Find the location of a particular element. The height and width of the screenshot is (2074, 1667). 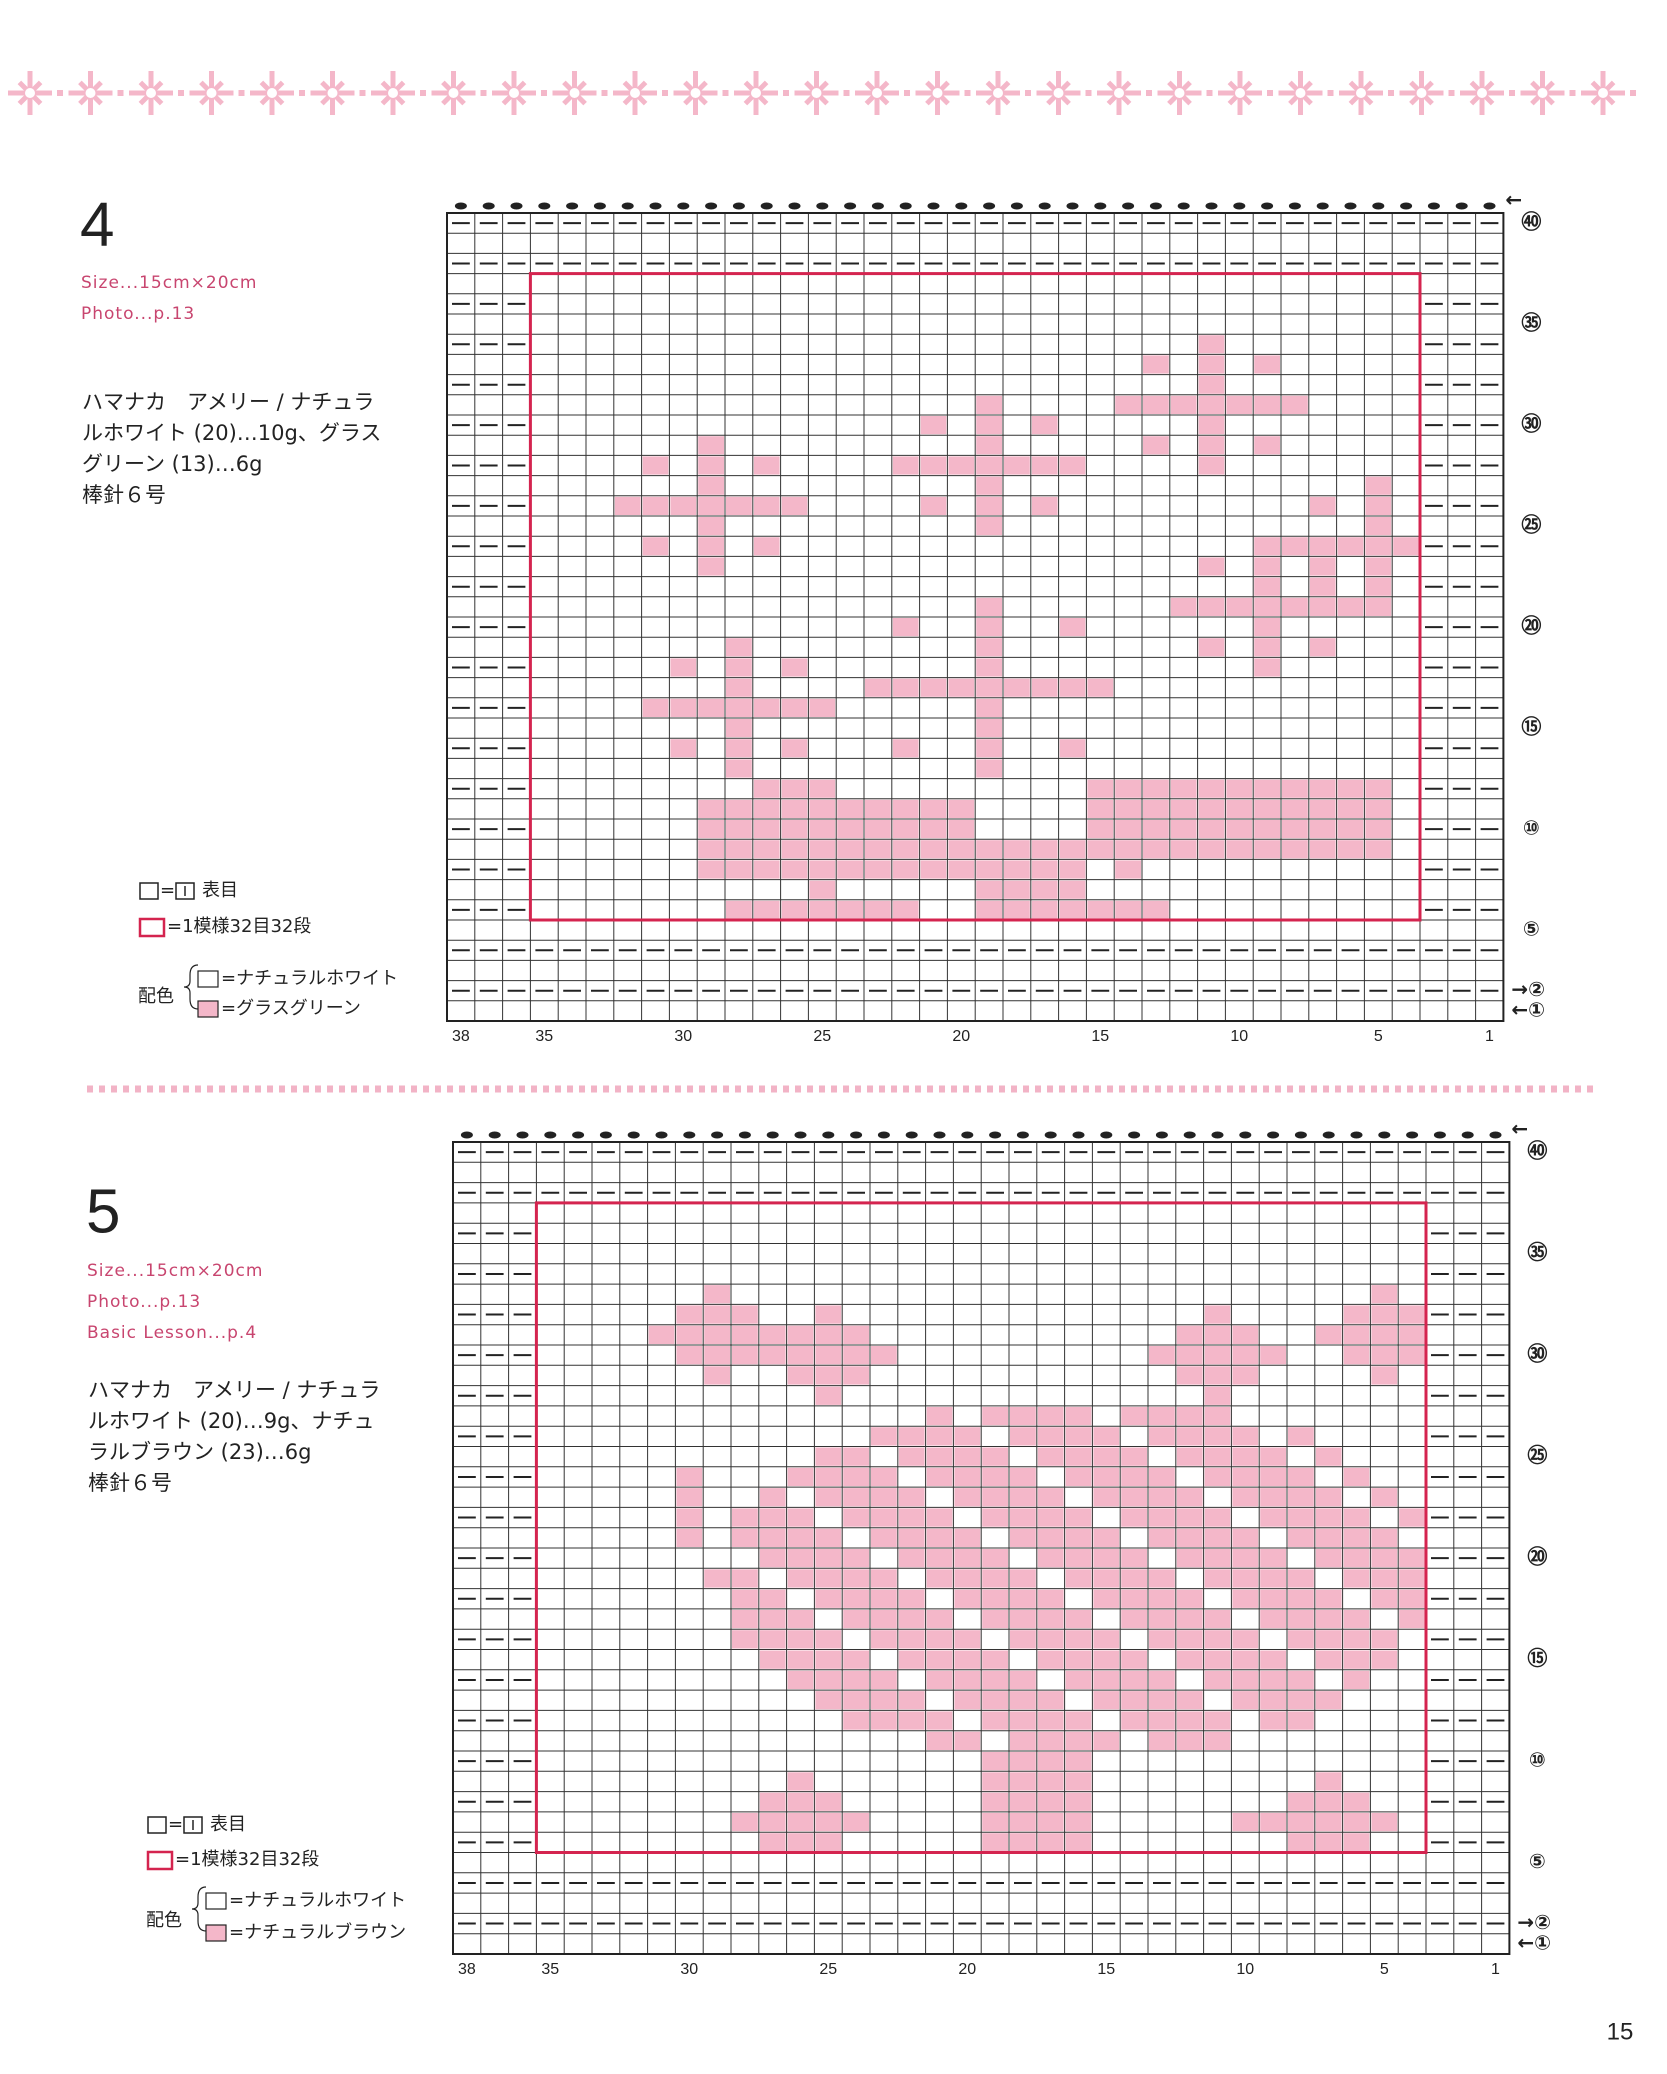

row-label: ㊵ is located at coordinates (1531, 222).